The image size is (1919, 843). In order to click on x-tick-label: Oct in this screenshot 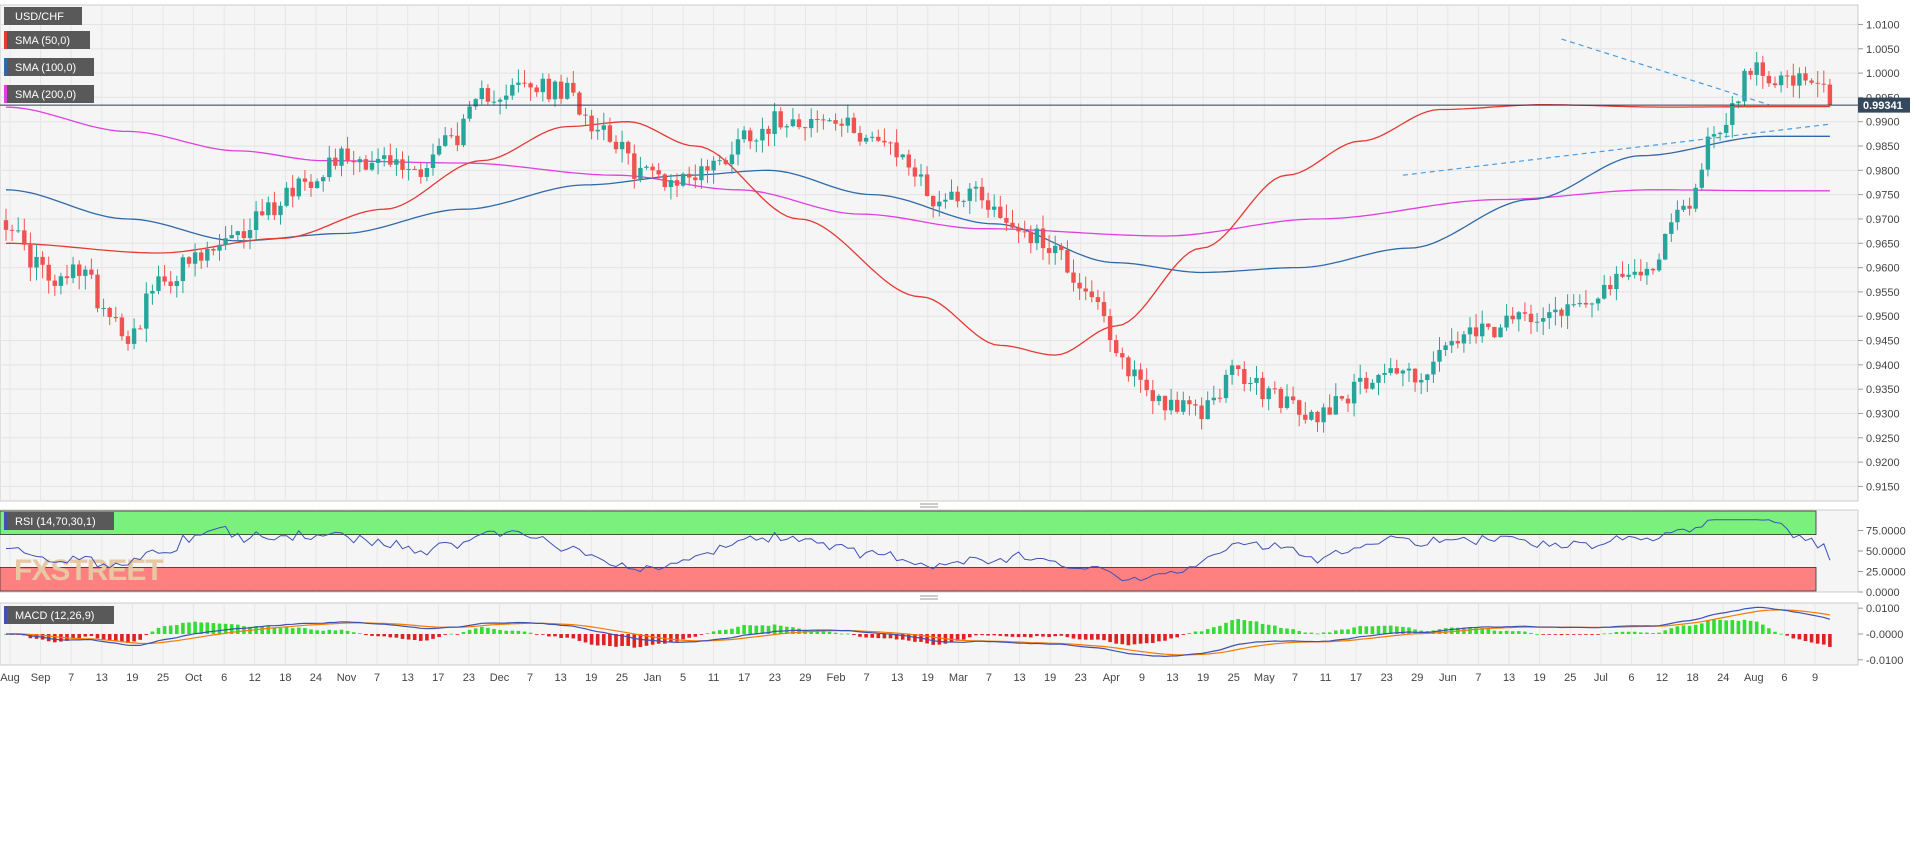, I will do `click(193, 678)`.